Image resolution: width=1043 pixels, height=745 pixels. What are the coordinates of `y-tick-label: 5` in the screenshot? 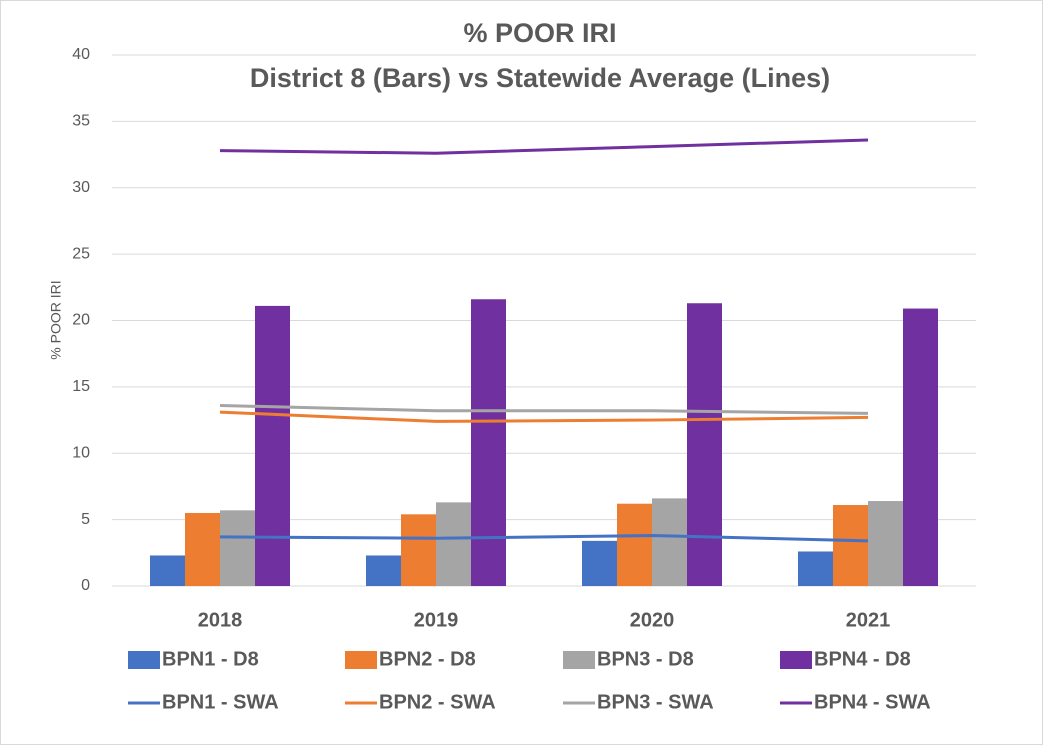 It's located at (85, 519).